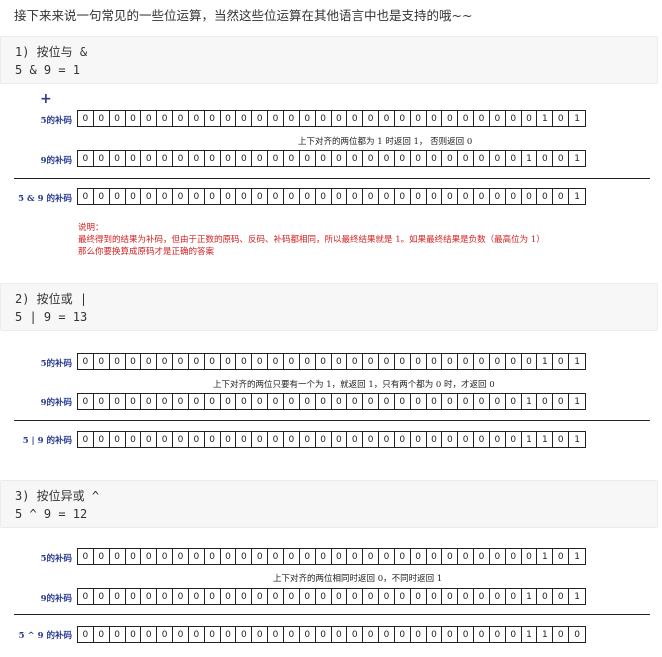  Describe the element at coordinates (48, 70) in the screenshot. I see `code-line: 5 & 9 = 1` at that location.